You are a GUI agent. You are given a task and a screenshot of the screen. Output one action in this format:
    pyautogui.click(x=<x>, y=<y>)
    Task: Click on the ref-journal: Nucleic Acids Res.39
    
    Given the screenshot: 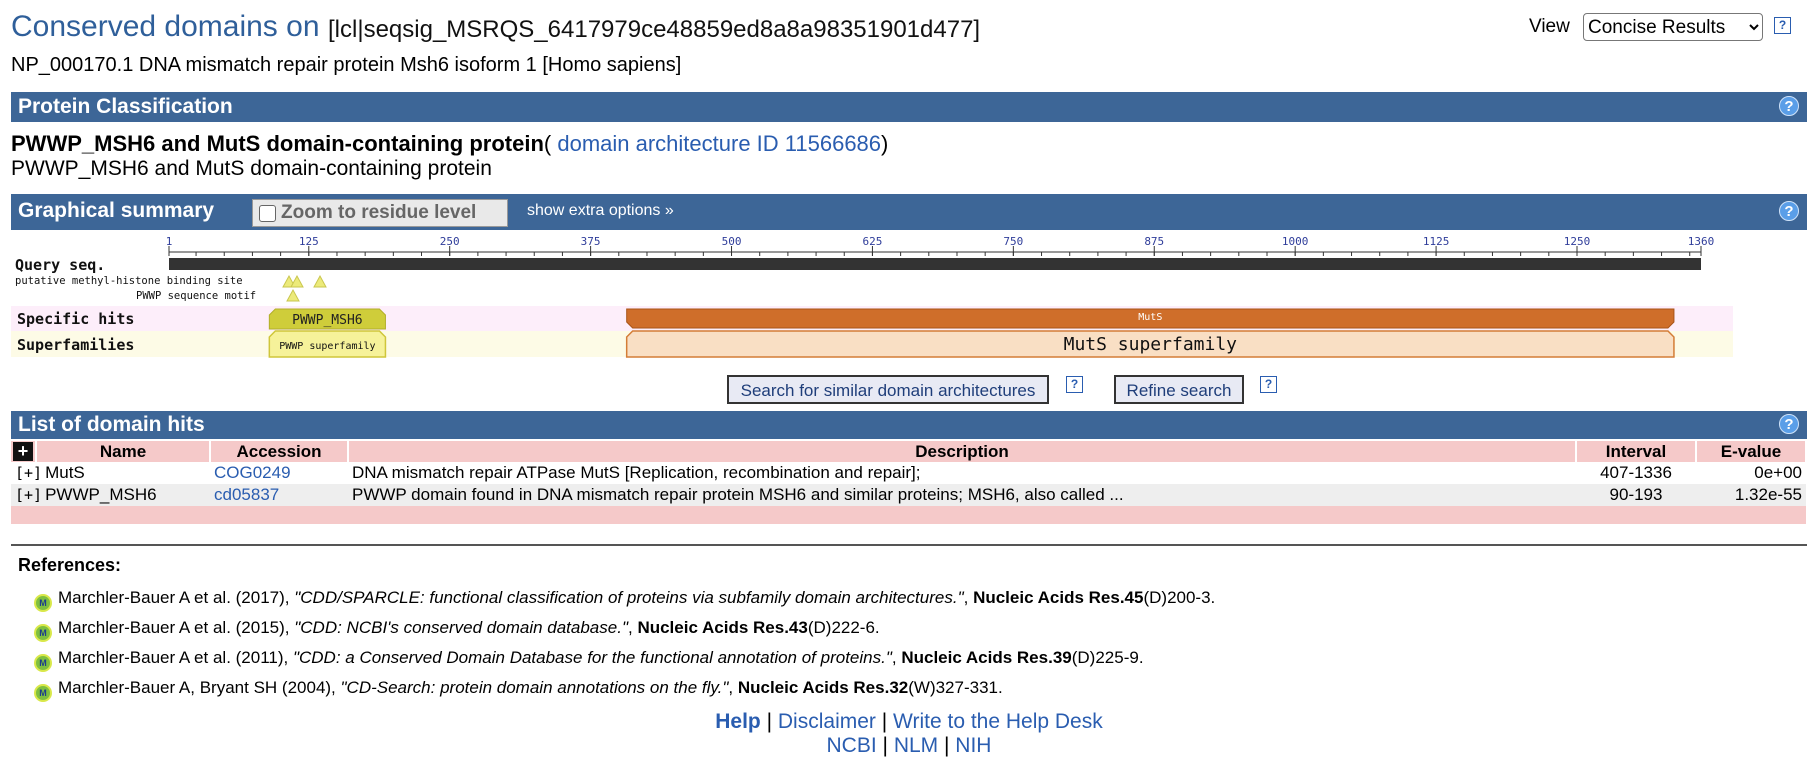 What is the action you would take?
    pyautogui.click(x=986, y=657)
    